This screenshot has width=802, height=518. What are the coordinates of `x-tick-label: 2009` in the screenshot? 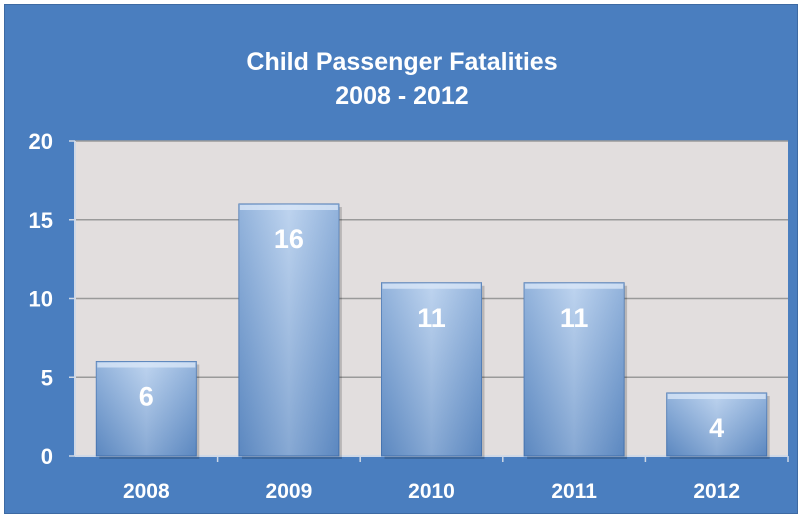 It's located at (289, 491).